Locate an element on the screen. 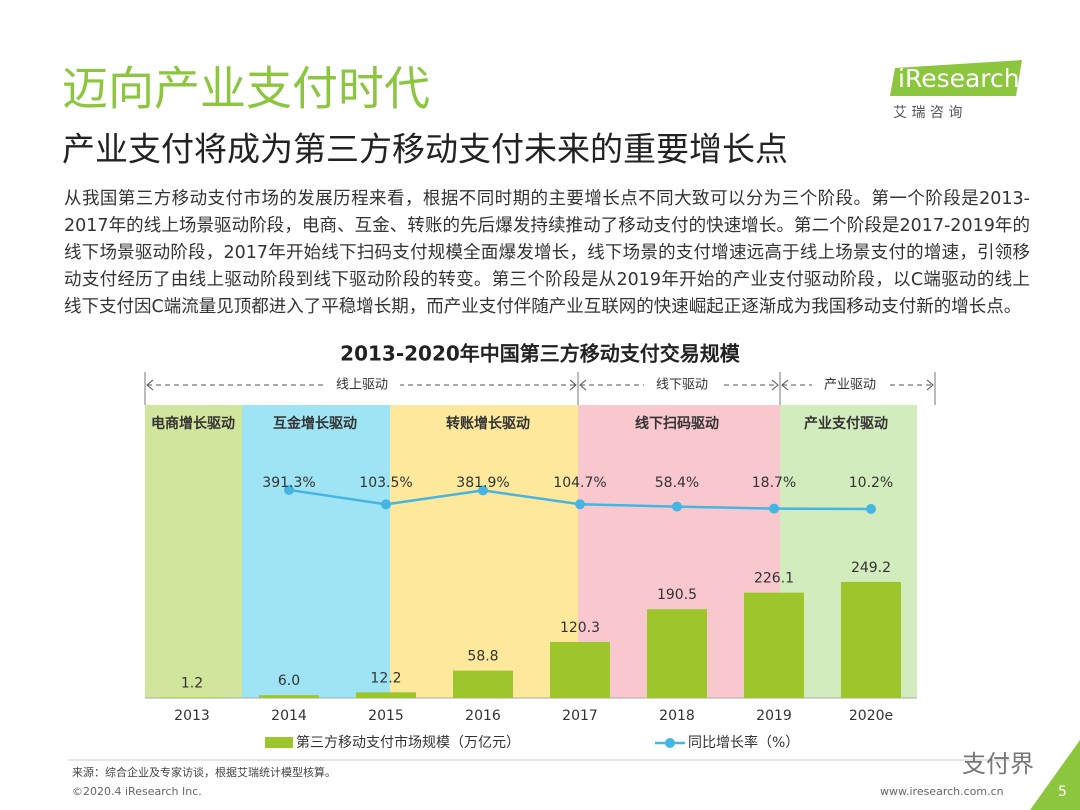 This screenshot has width=1080, height=810. phase-label: 转账增长驱动 is located at coordinates (488, 423).